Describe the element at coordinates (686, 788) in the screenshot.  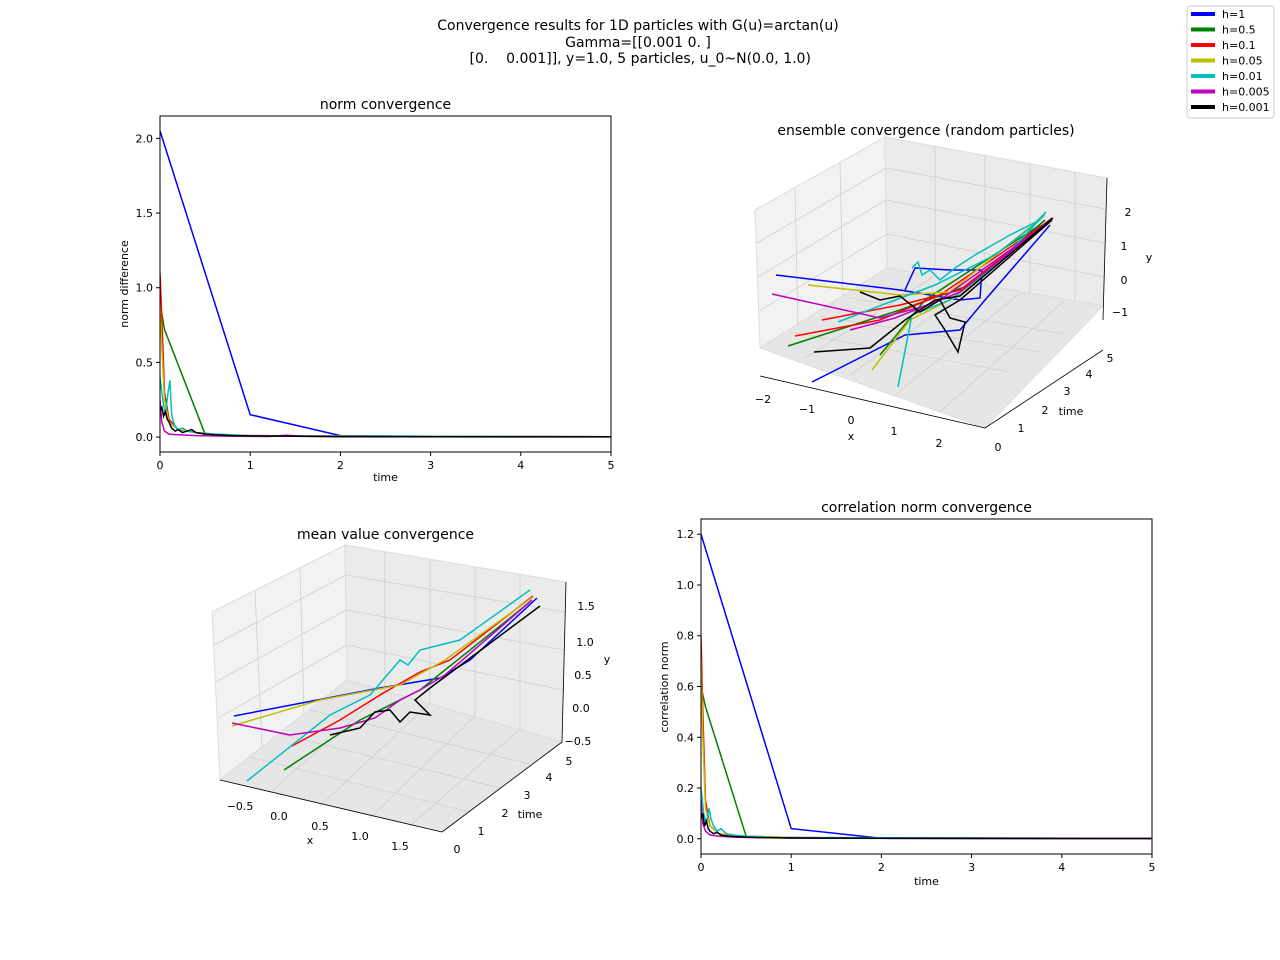
I see `panel4-ytick-label-1: 0.2` at that location.